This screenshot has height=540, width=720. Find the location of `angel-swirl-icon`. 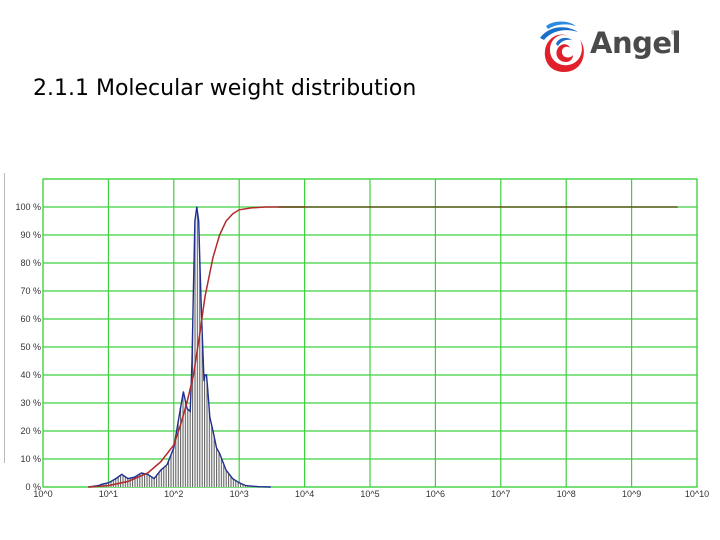

angel-swirl-icon is located at coordinates (562, 46).